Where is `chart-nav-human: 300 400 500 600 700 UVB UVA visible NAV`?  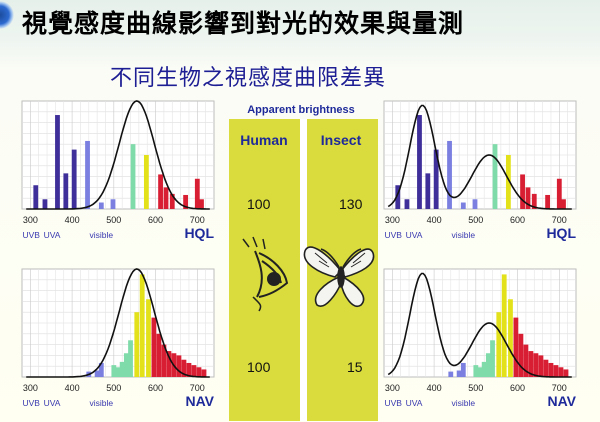 chart-nav-human: 300 400 500 600 700 UVB UVA visible NAV is located at coordinates (118, 338).